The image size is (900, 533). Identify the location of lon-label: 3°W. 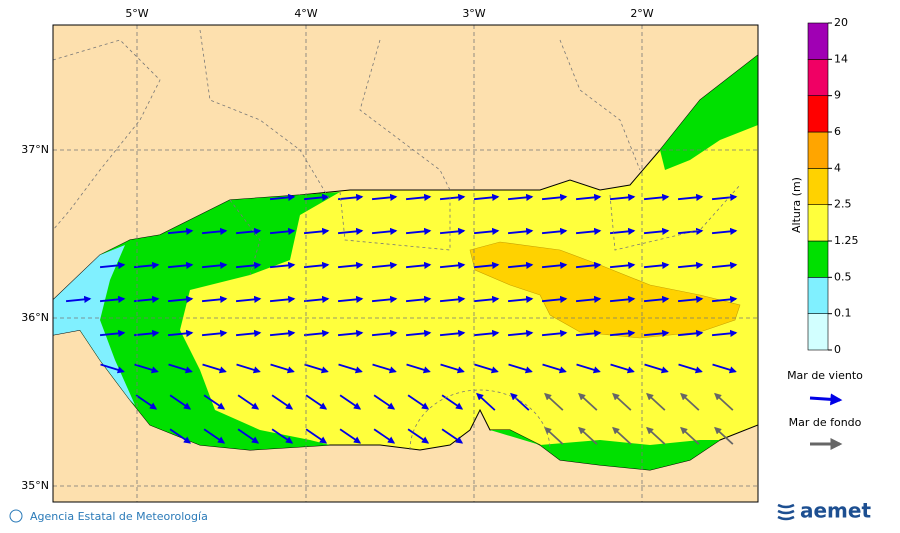
(473, 13).